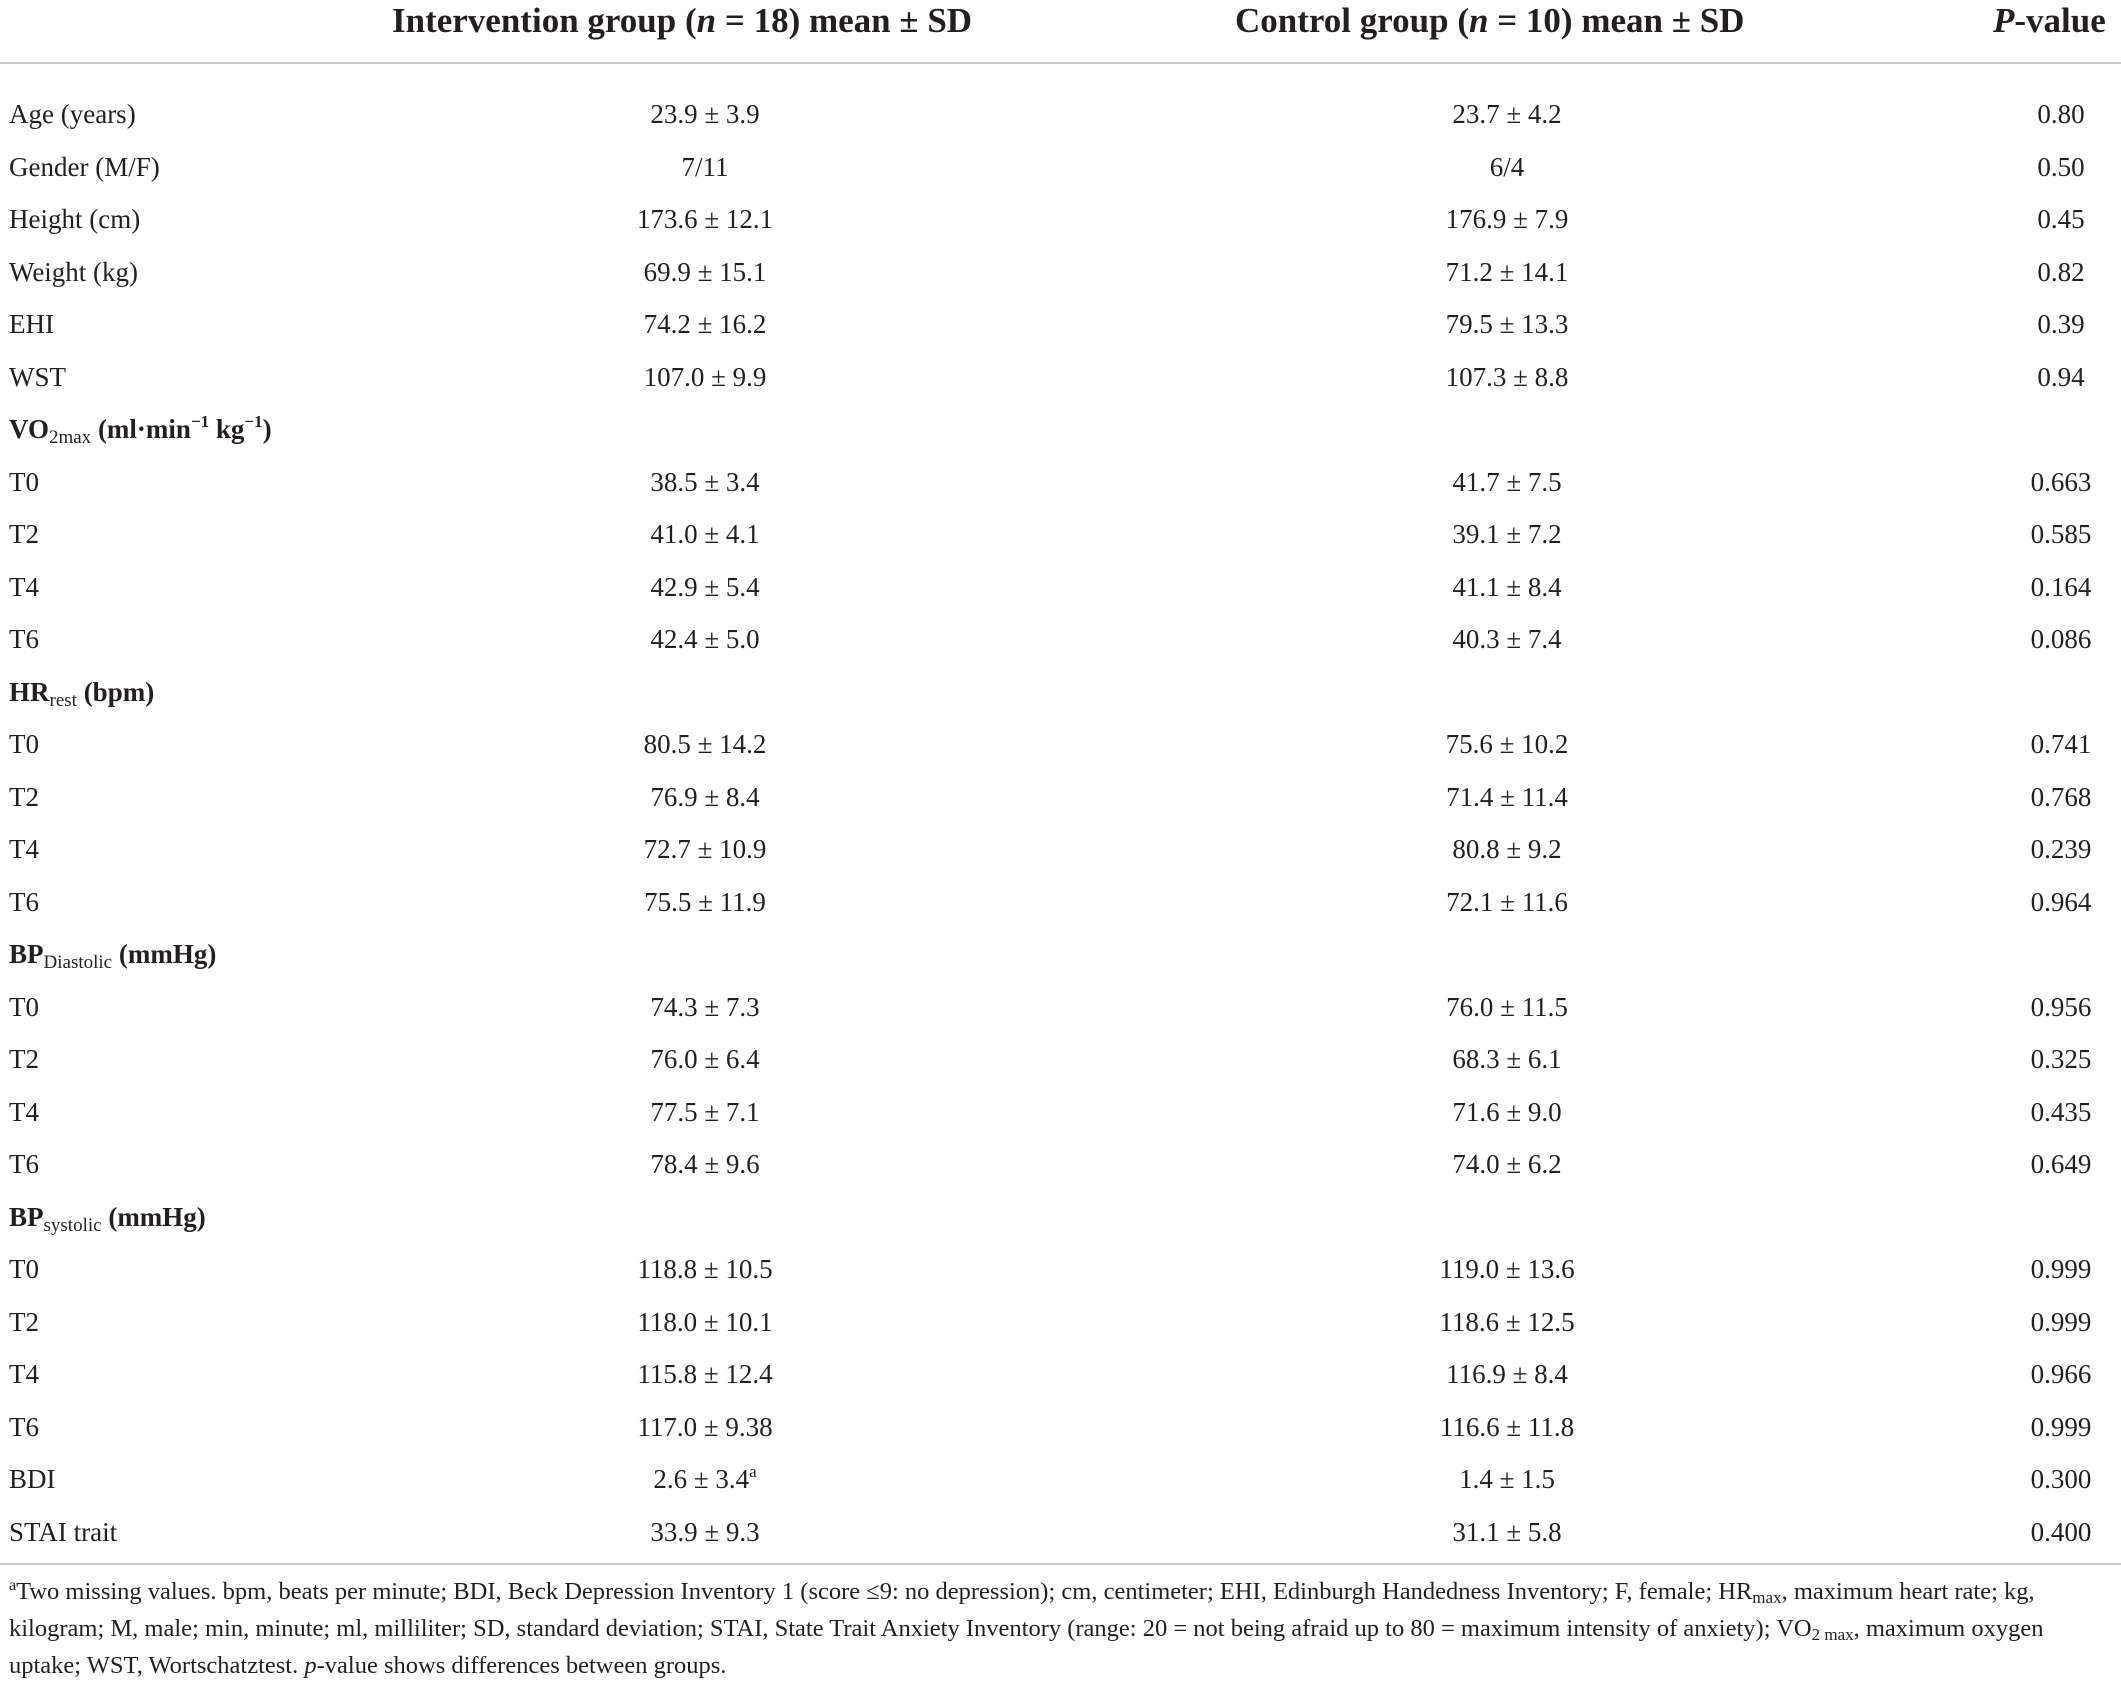  I want to click on row-label: Weight (kg), so click(74, 271).